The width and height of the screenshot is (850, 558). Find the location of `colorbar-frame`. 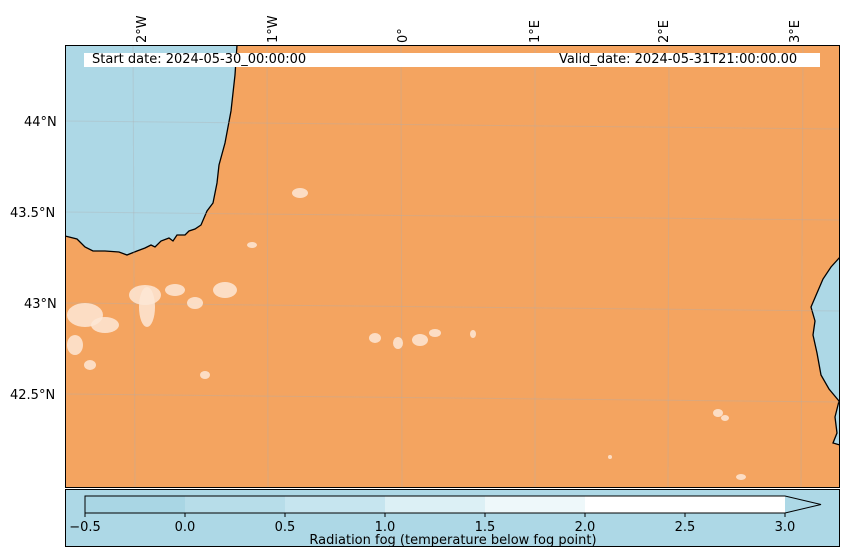

colorbar-frame is located at coordinates (452, 518).